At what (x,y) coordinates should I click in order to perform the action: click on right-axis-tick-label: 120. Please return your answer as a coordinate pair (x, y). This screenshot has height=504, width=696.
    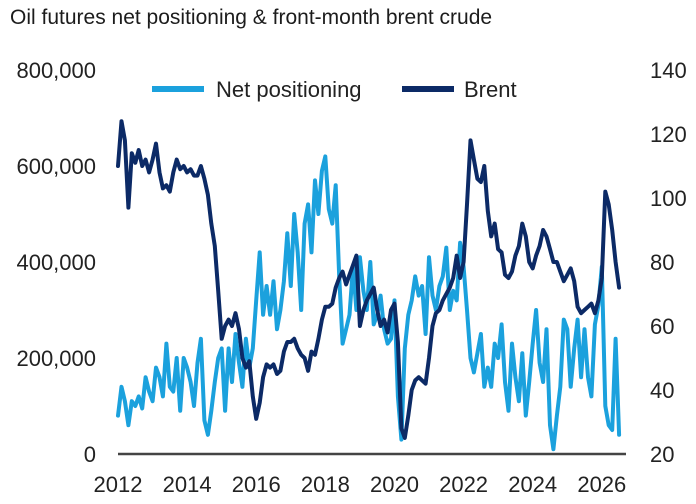
    Looking at the image, I should click on (668, 134).